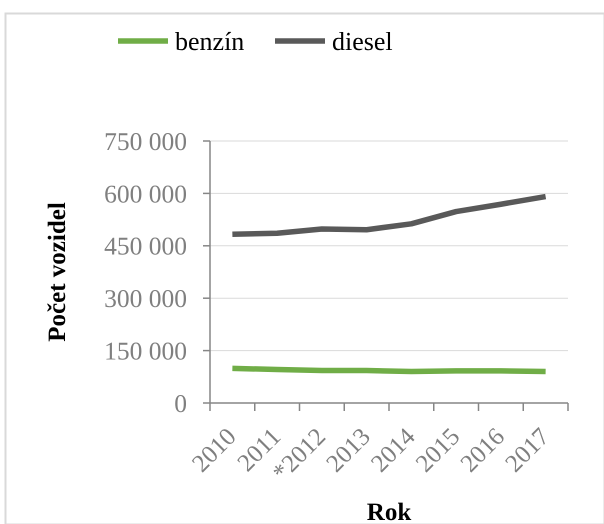  What do you see at coordinates (145, 193) in the screenshot?
I see `y-tick-label: 600 000` at bounding box center [145, 193].